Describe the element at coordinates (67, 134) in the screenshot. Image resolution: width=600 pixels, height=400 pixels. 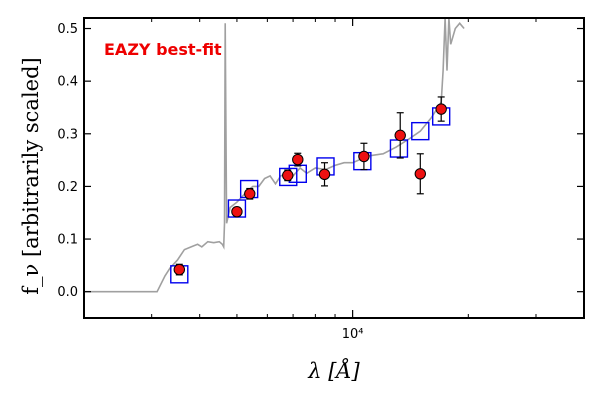
I see `y-tick-label: 0.3` at that location.